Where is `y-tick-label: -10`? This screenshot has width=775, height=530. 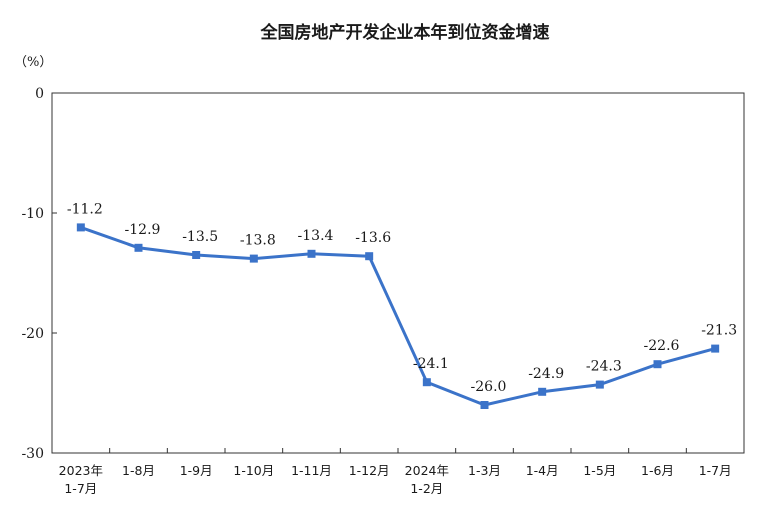 y-tick-label: -10 is located at coordinates (32, 214).